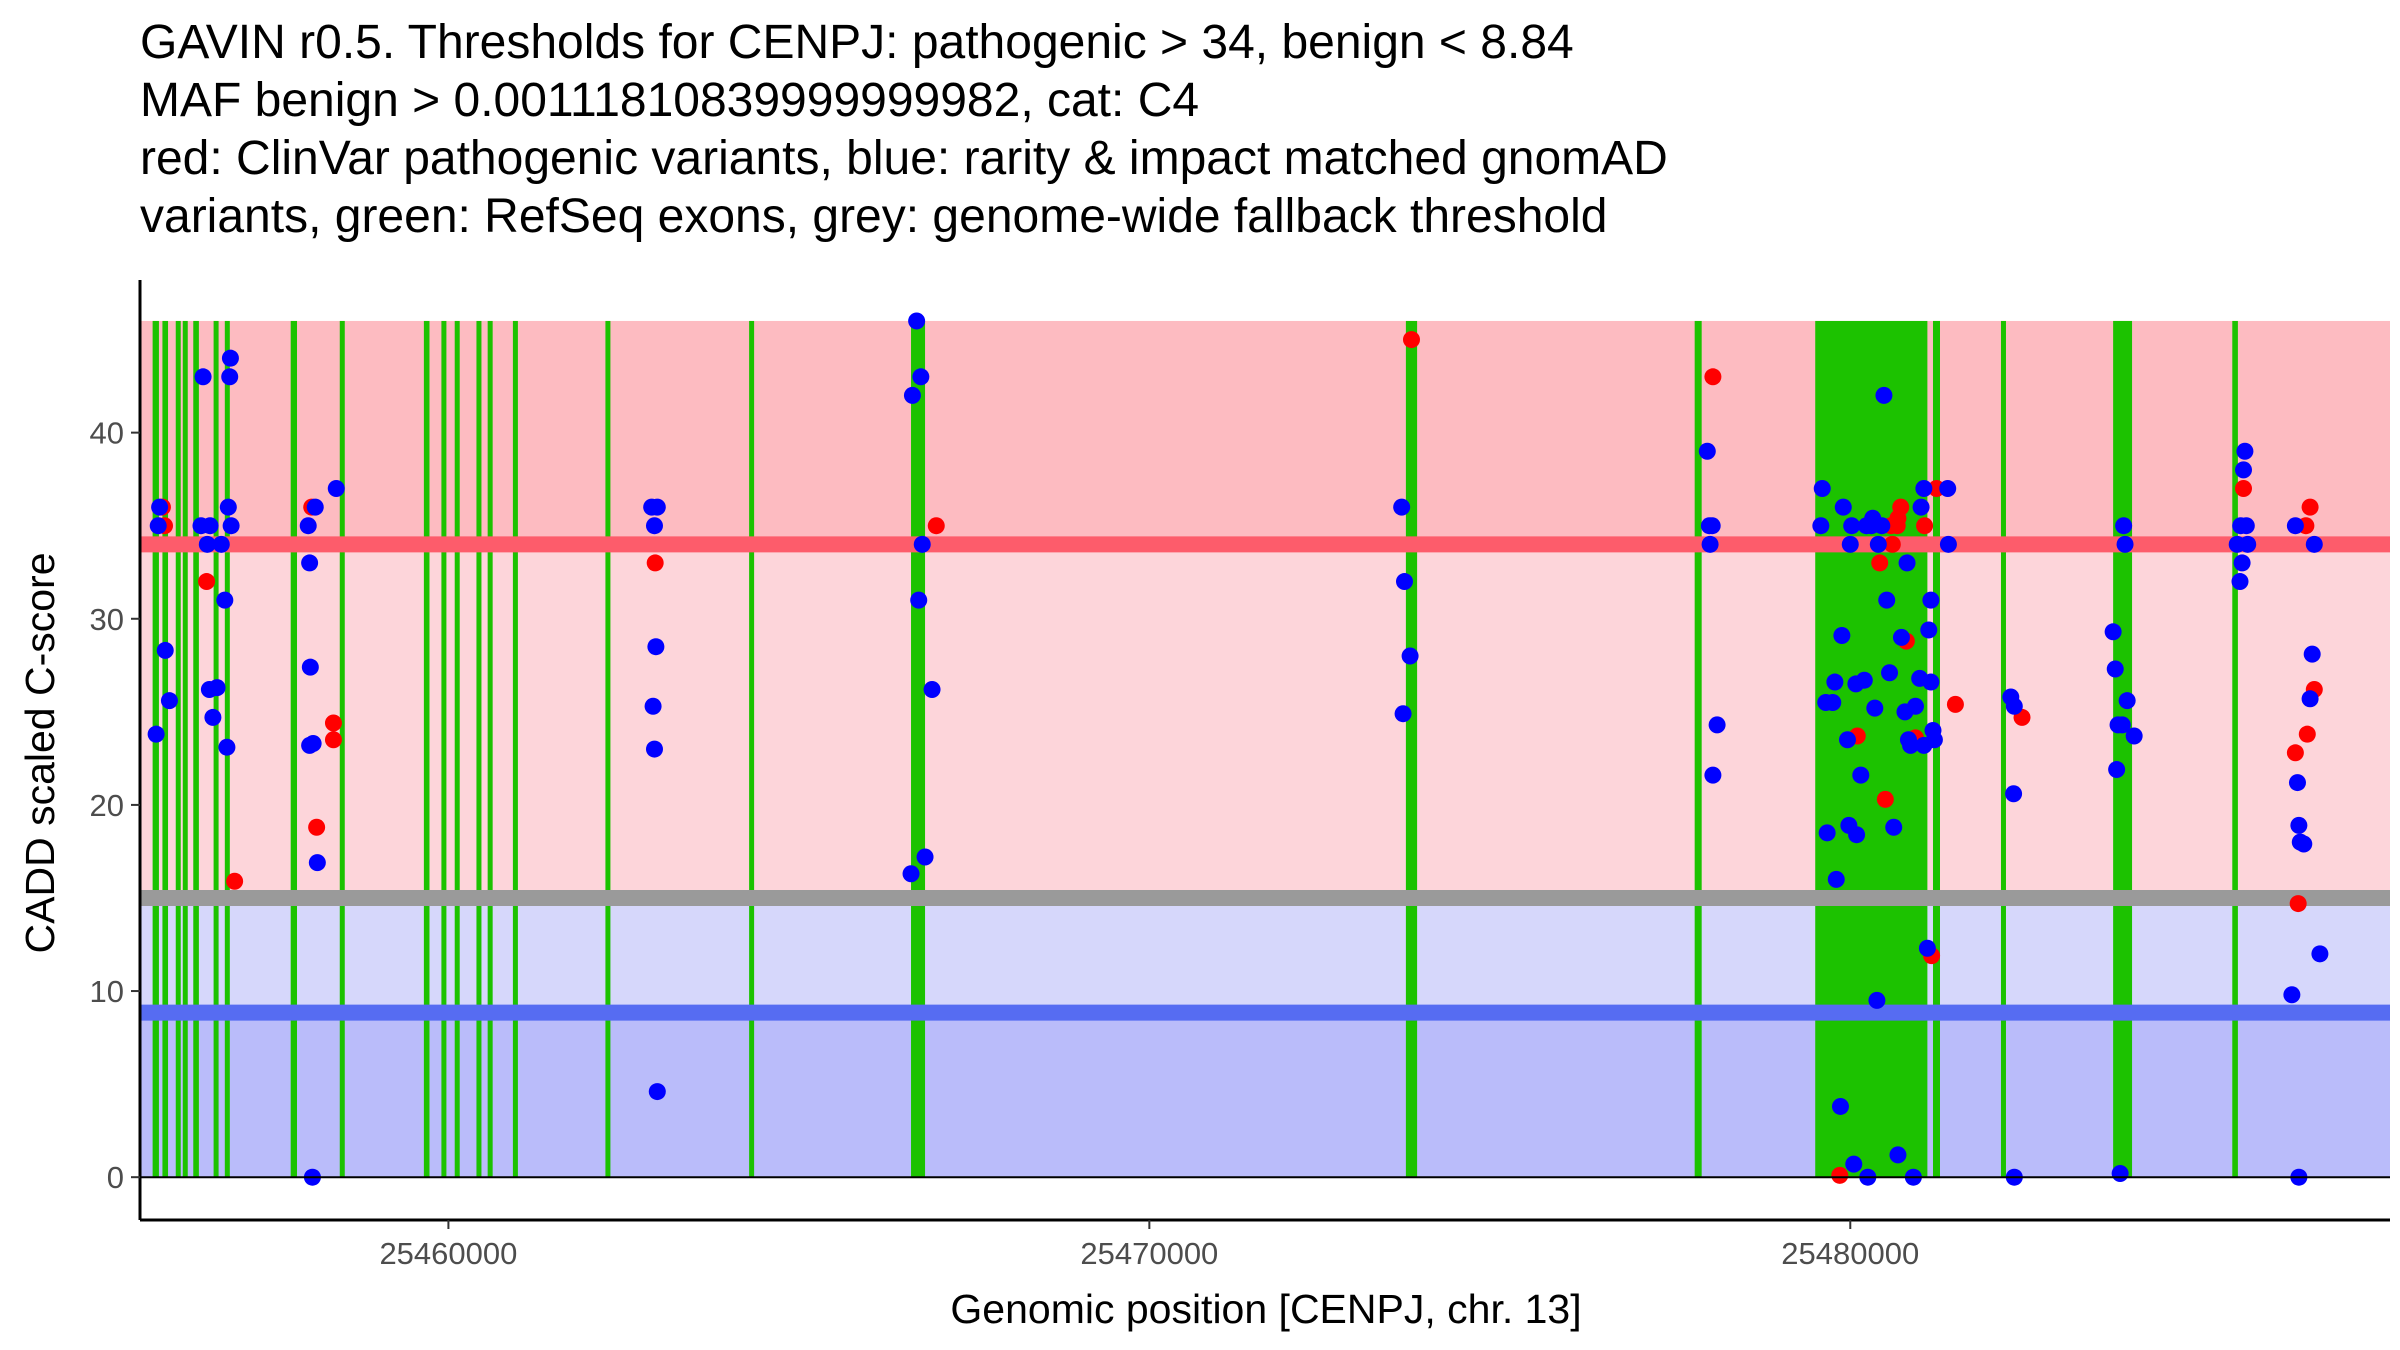  I want to click on y-tick-label: 20, so click(107, 805).